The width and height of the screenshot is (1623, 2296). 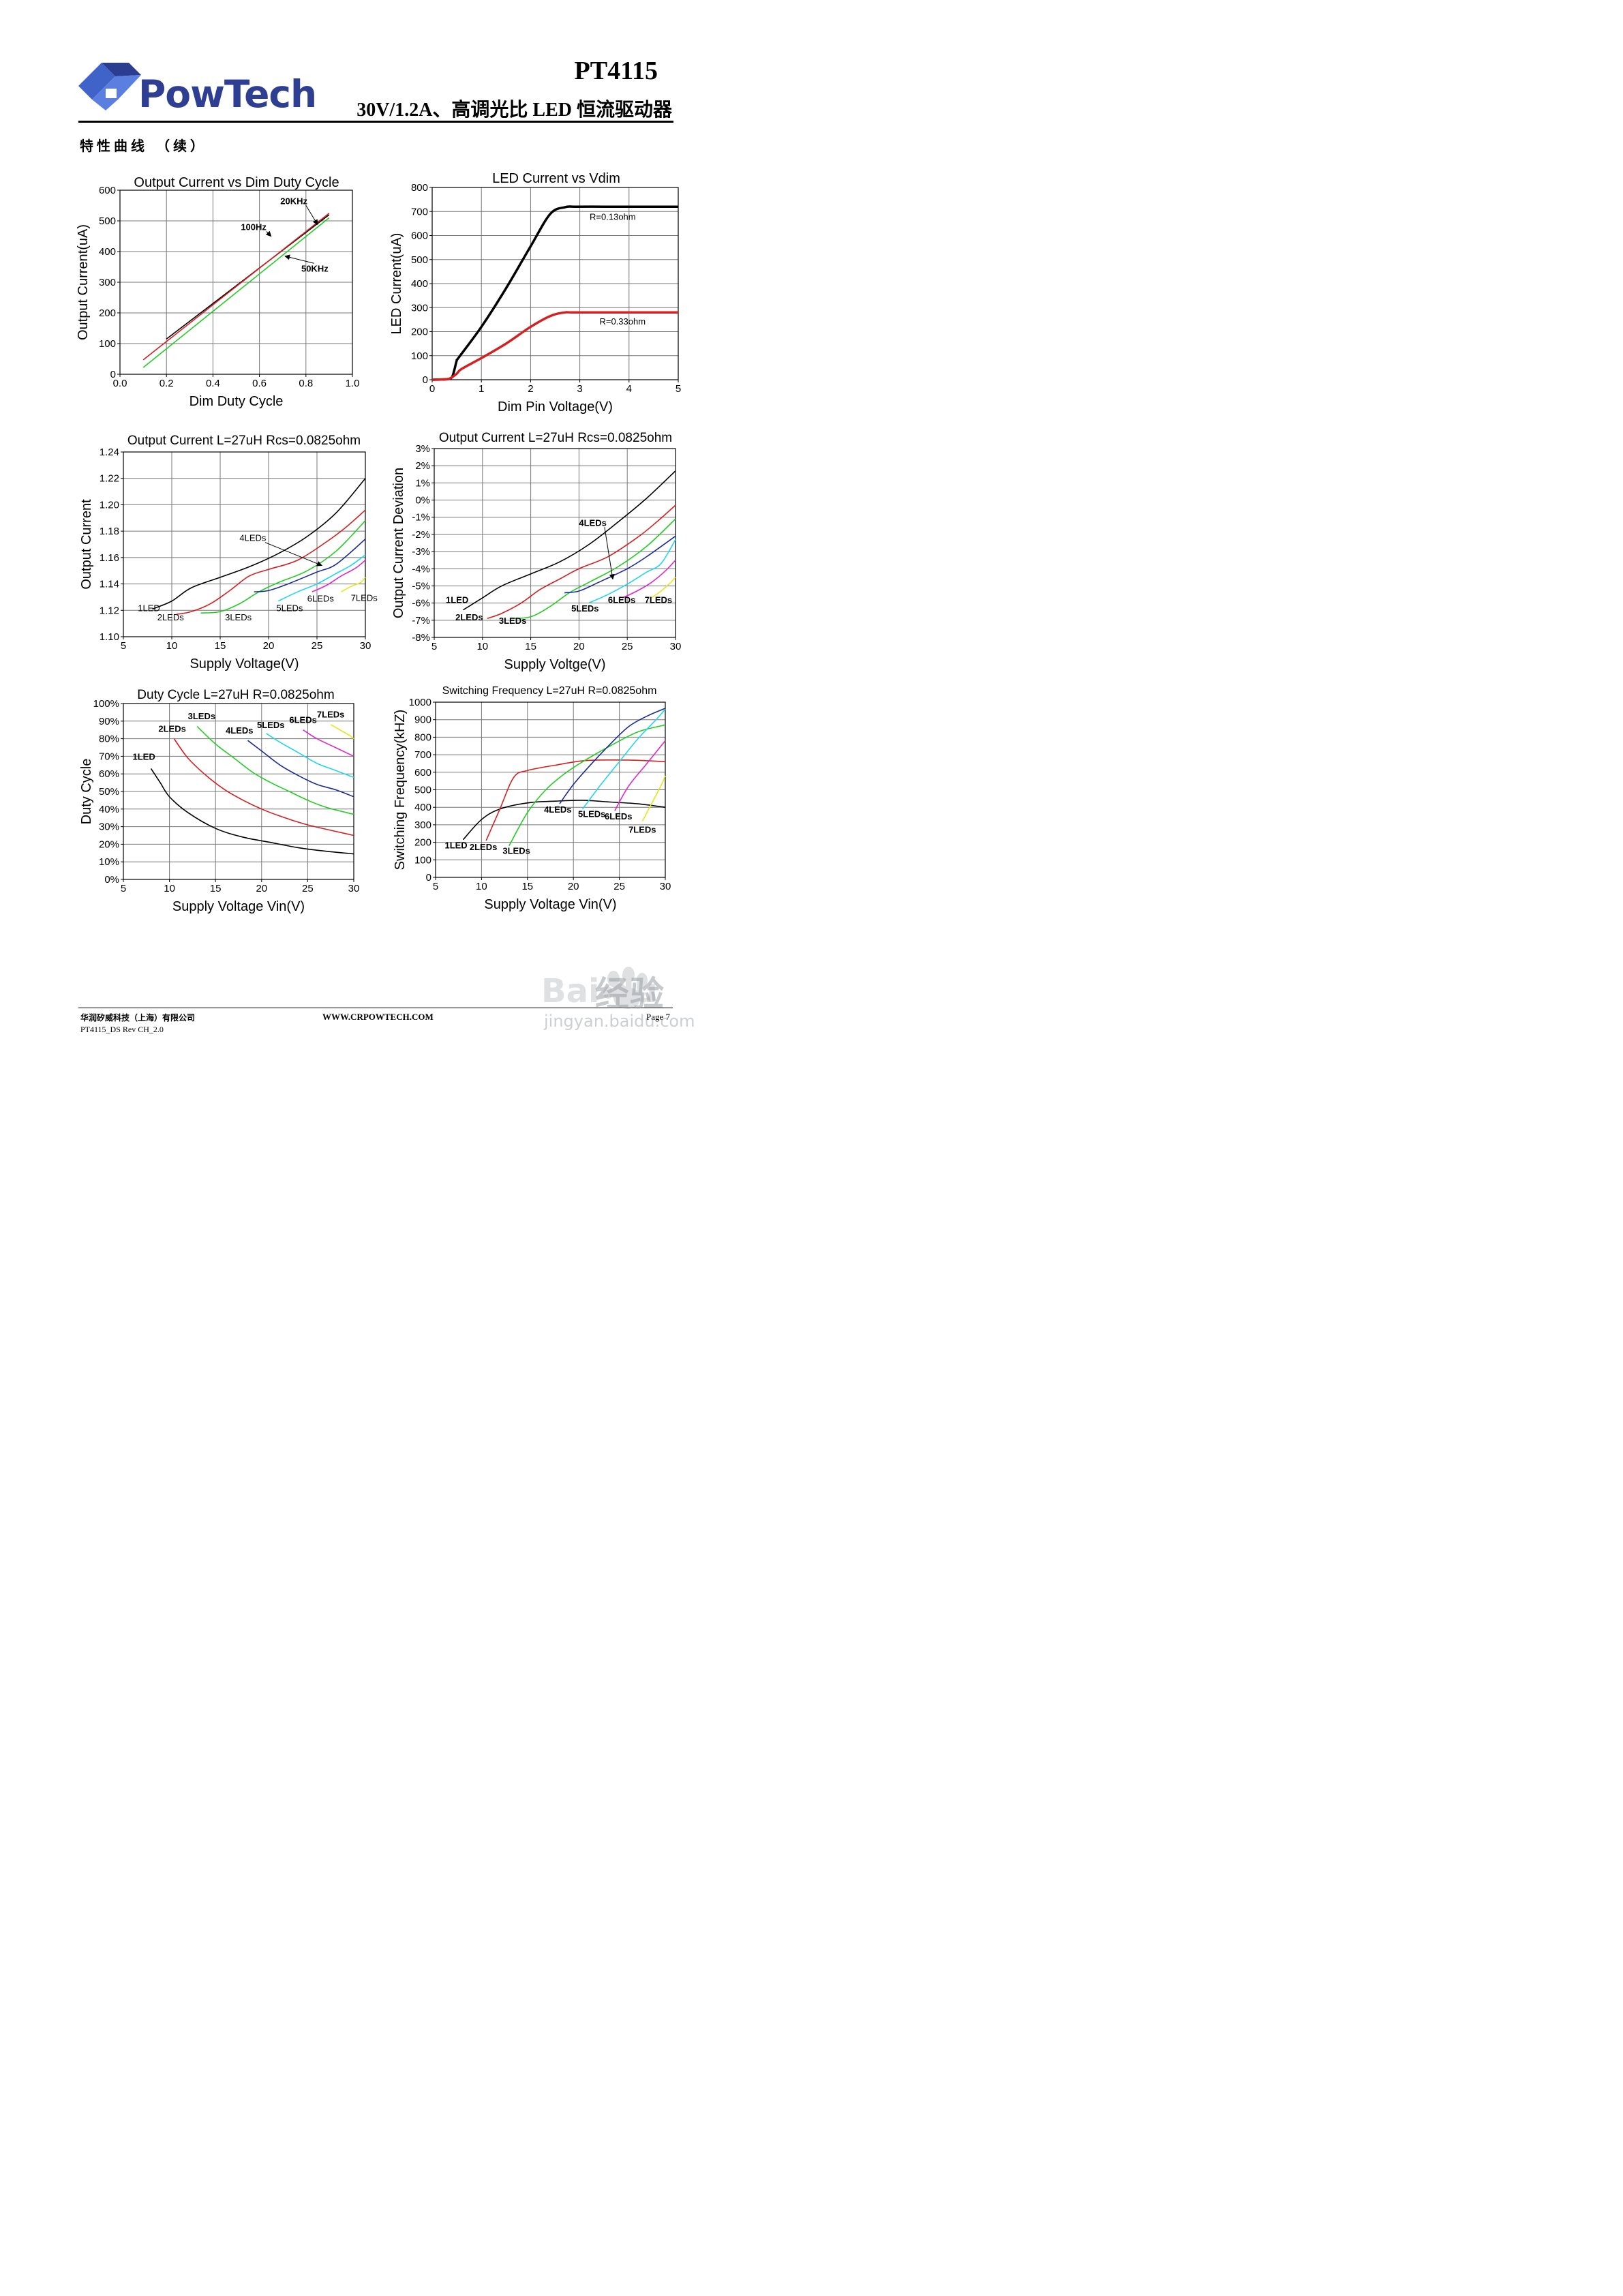 What do you see at coordinates (658, 1017) in the screenshot?
I see `footer-page-number: Page 7` at bounding box center [658, 1017].